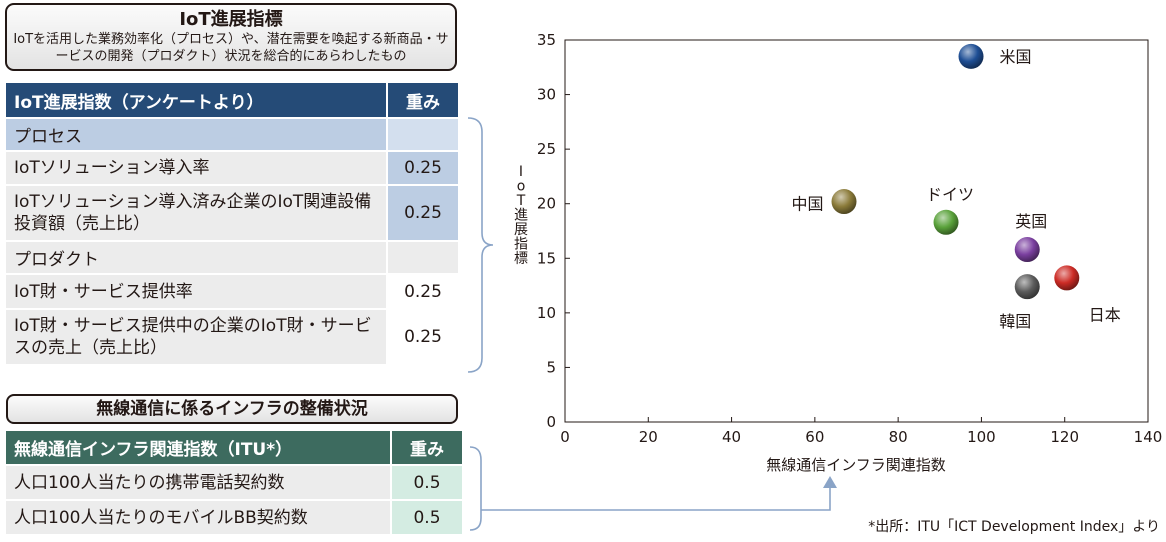 The width and height of the screenshot is (1166, 542). What do you see at coordinates (196, 134) in the screenshot?
I see `iot-table-section-process: プロセス` at bounding box center [196, 134].